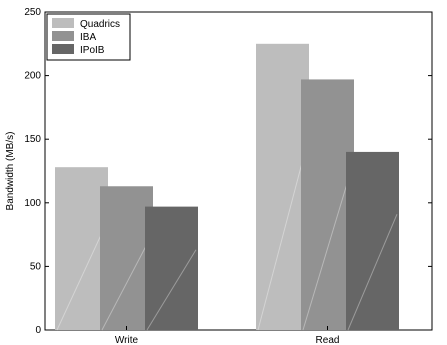 This screenshot has width=447, height=345. Describe the element at coordinates (328, 340) in the screenshot. I see `x-tick-label: Read` at that location.